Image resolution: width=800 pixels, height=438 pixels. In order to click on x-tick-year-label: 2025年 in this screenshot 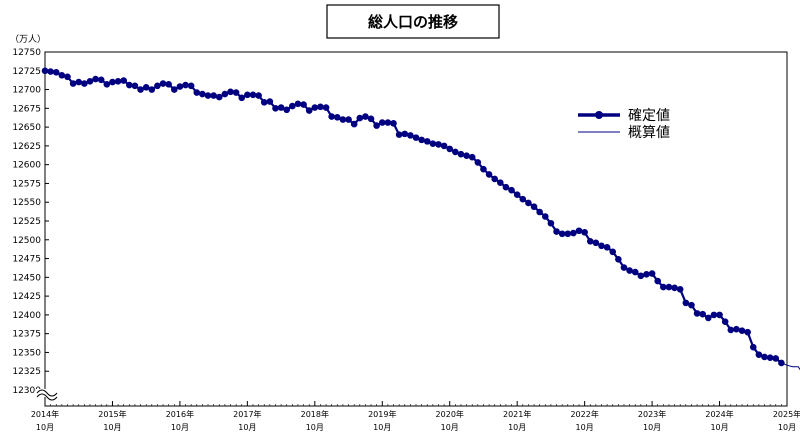, I will do `click(786, 414)`.